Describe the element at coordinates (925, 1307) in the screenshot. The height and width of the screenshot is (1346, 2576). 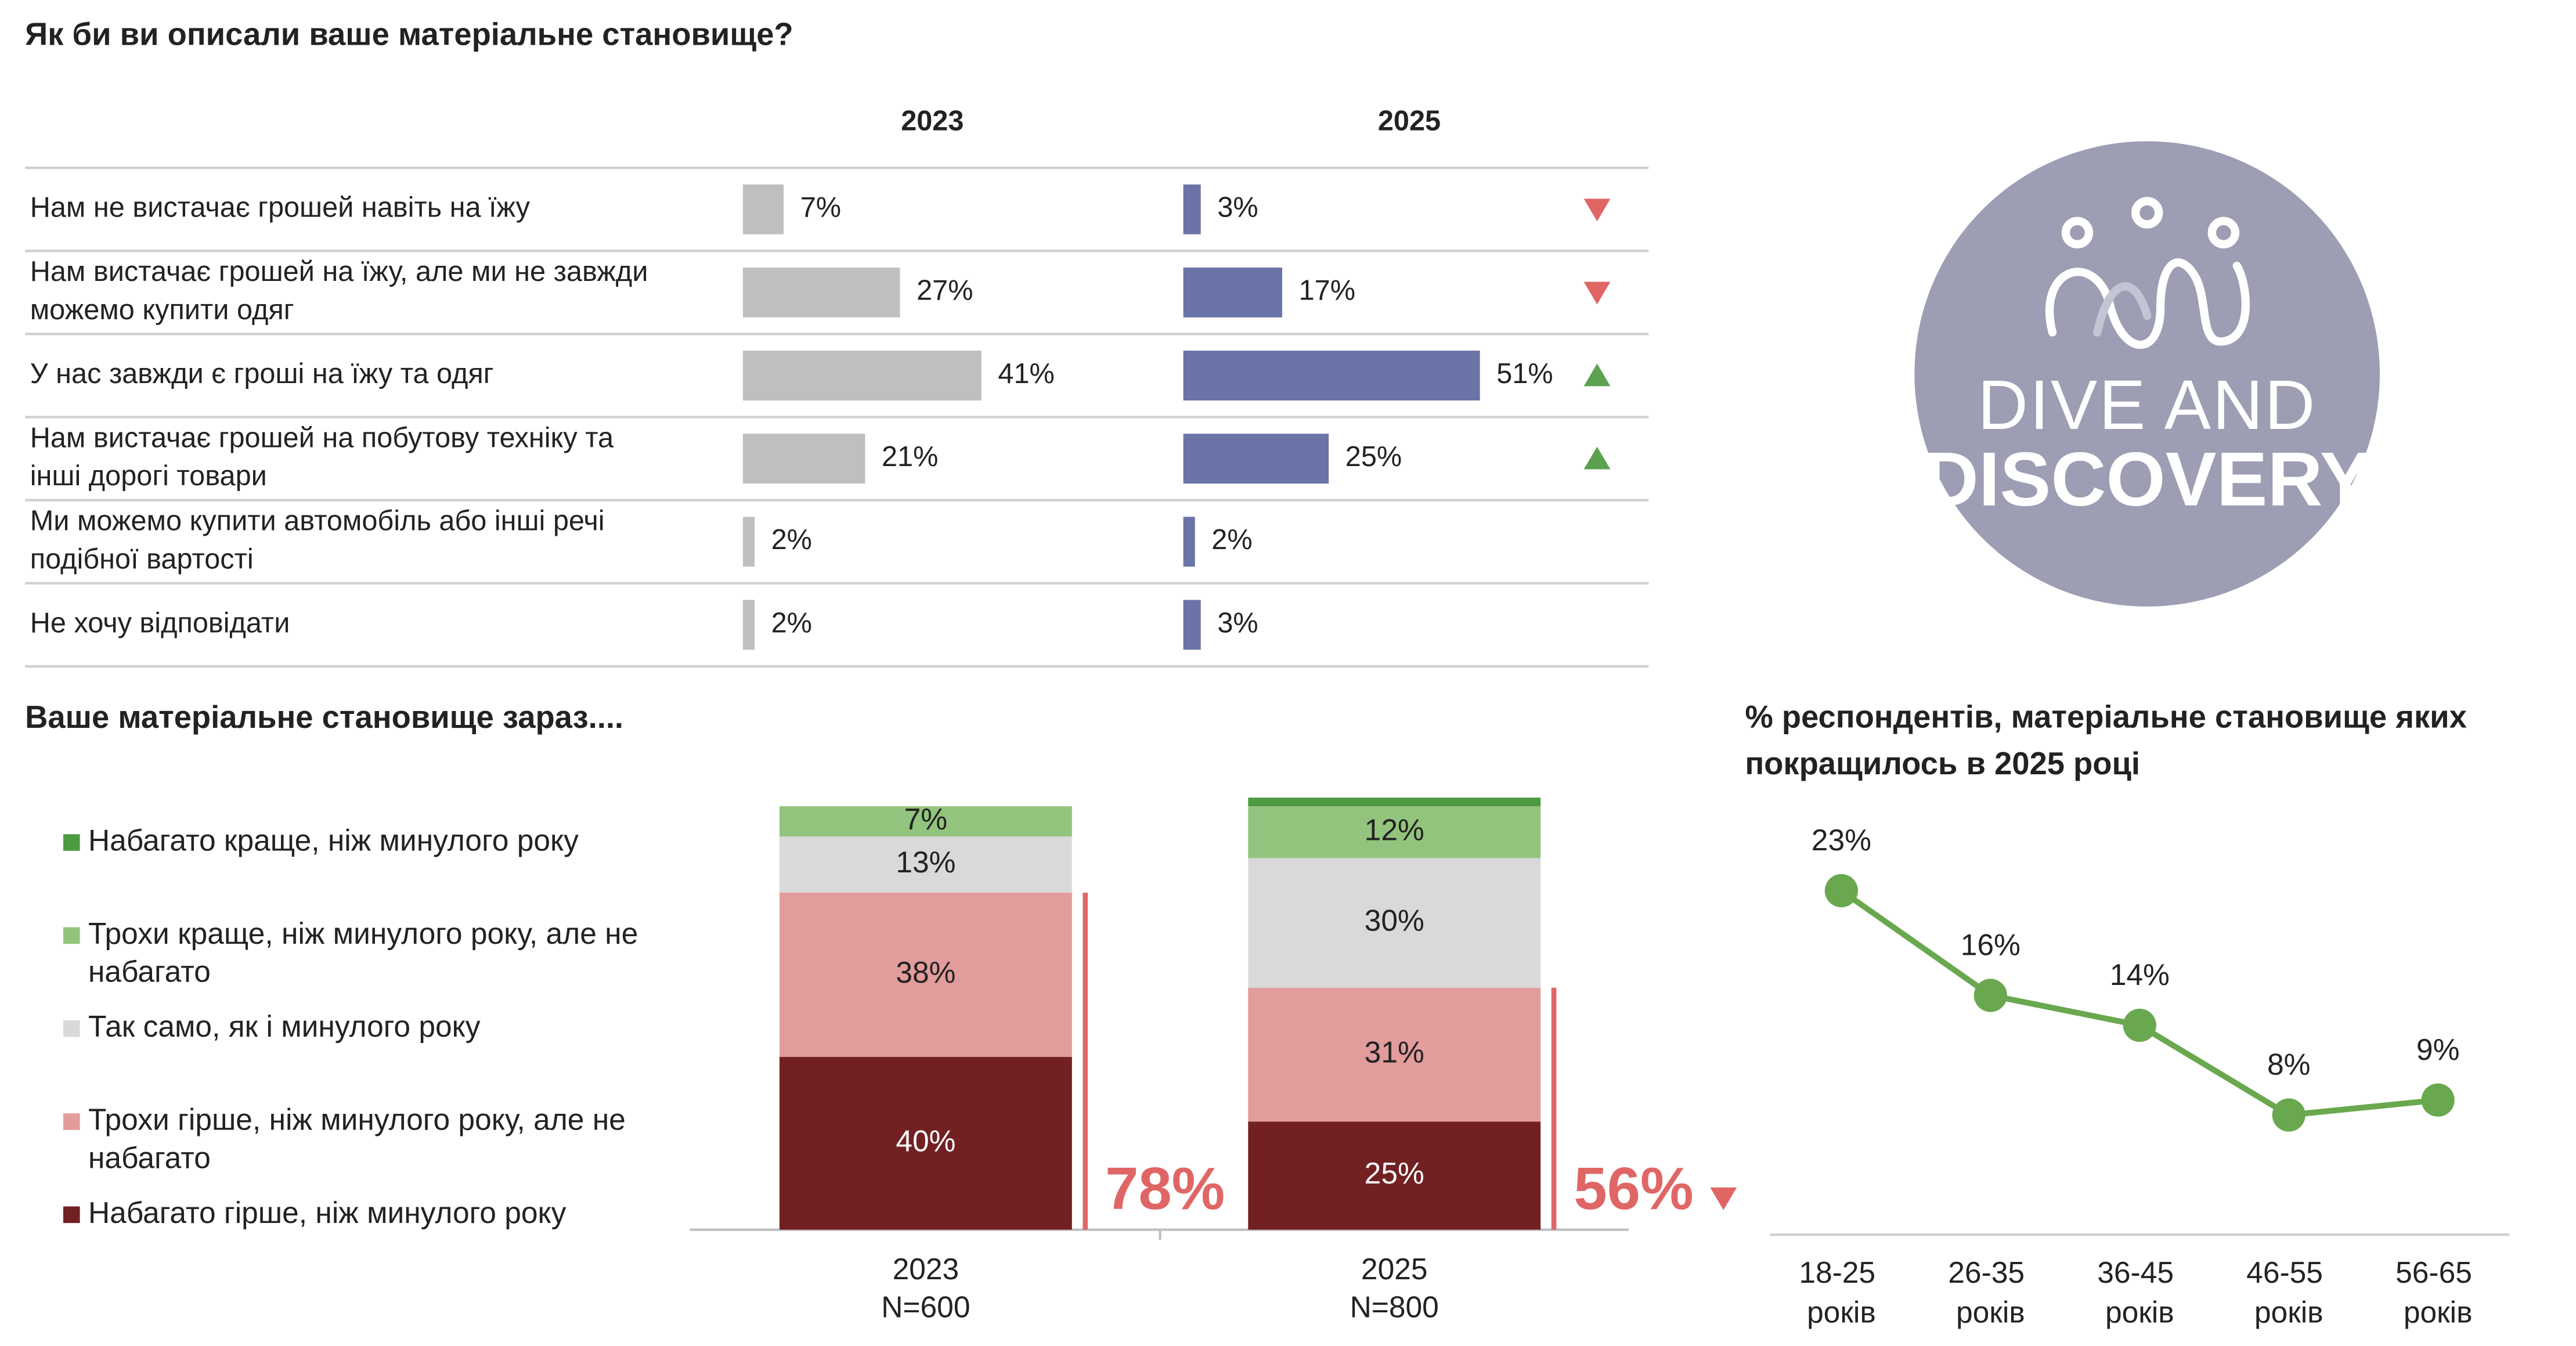
I see `x-tick-note: N=600` at that location.